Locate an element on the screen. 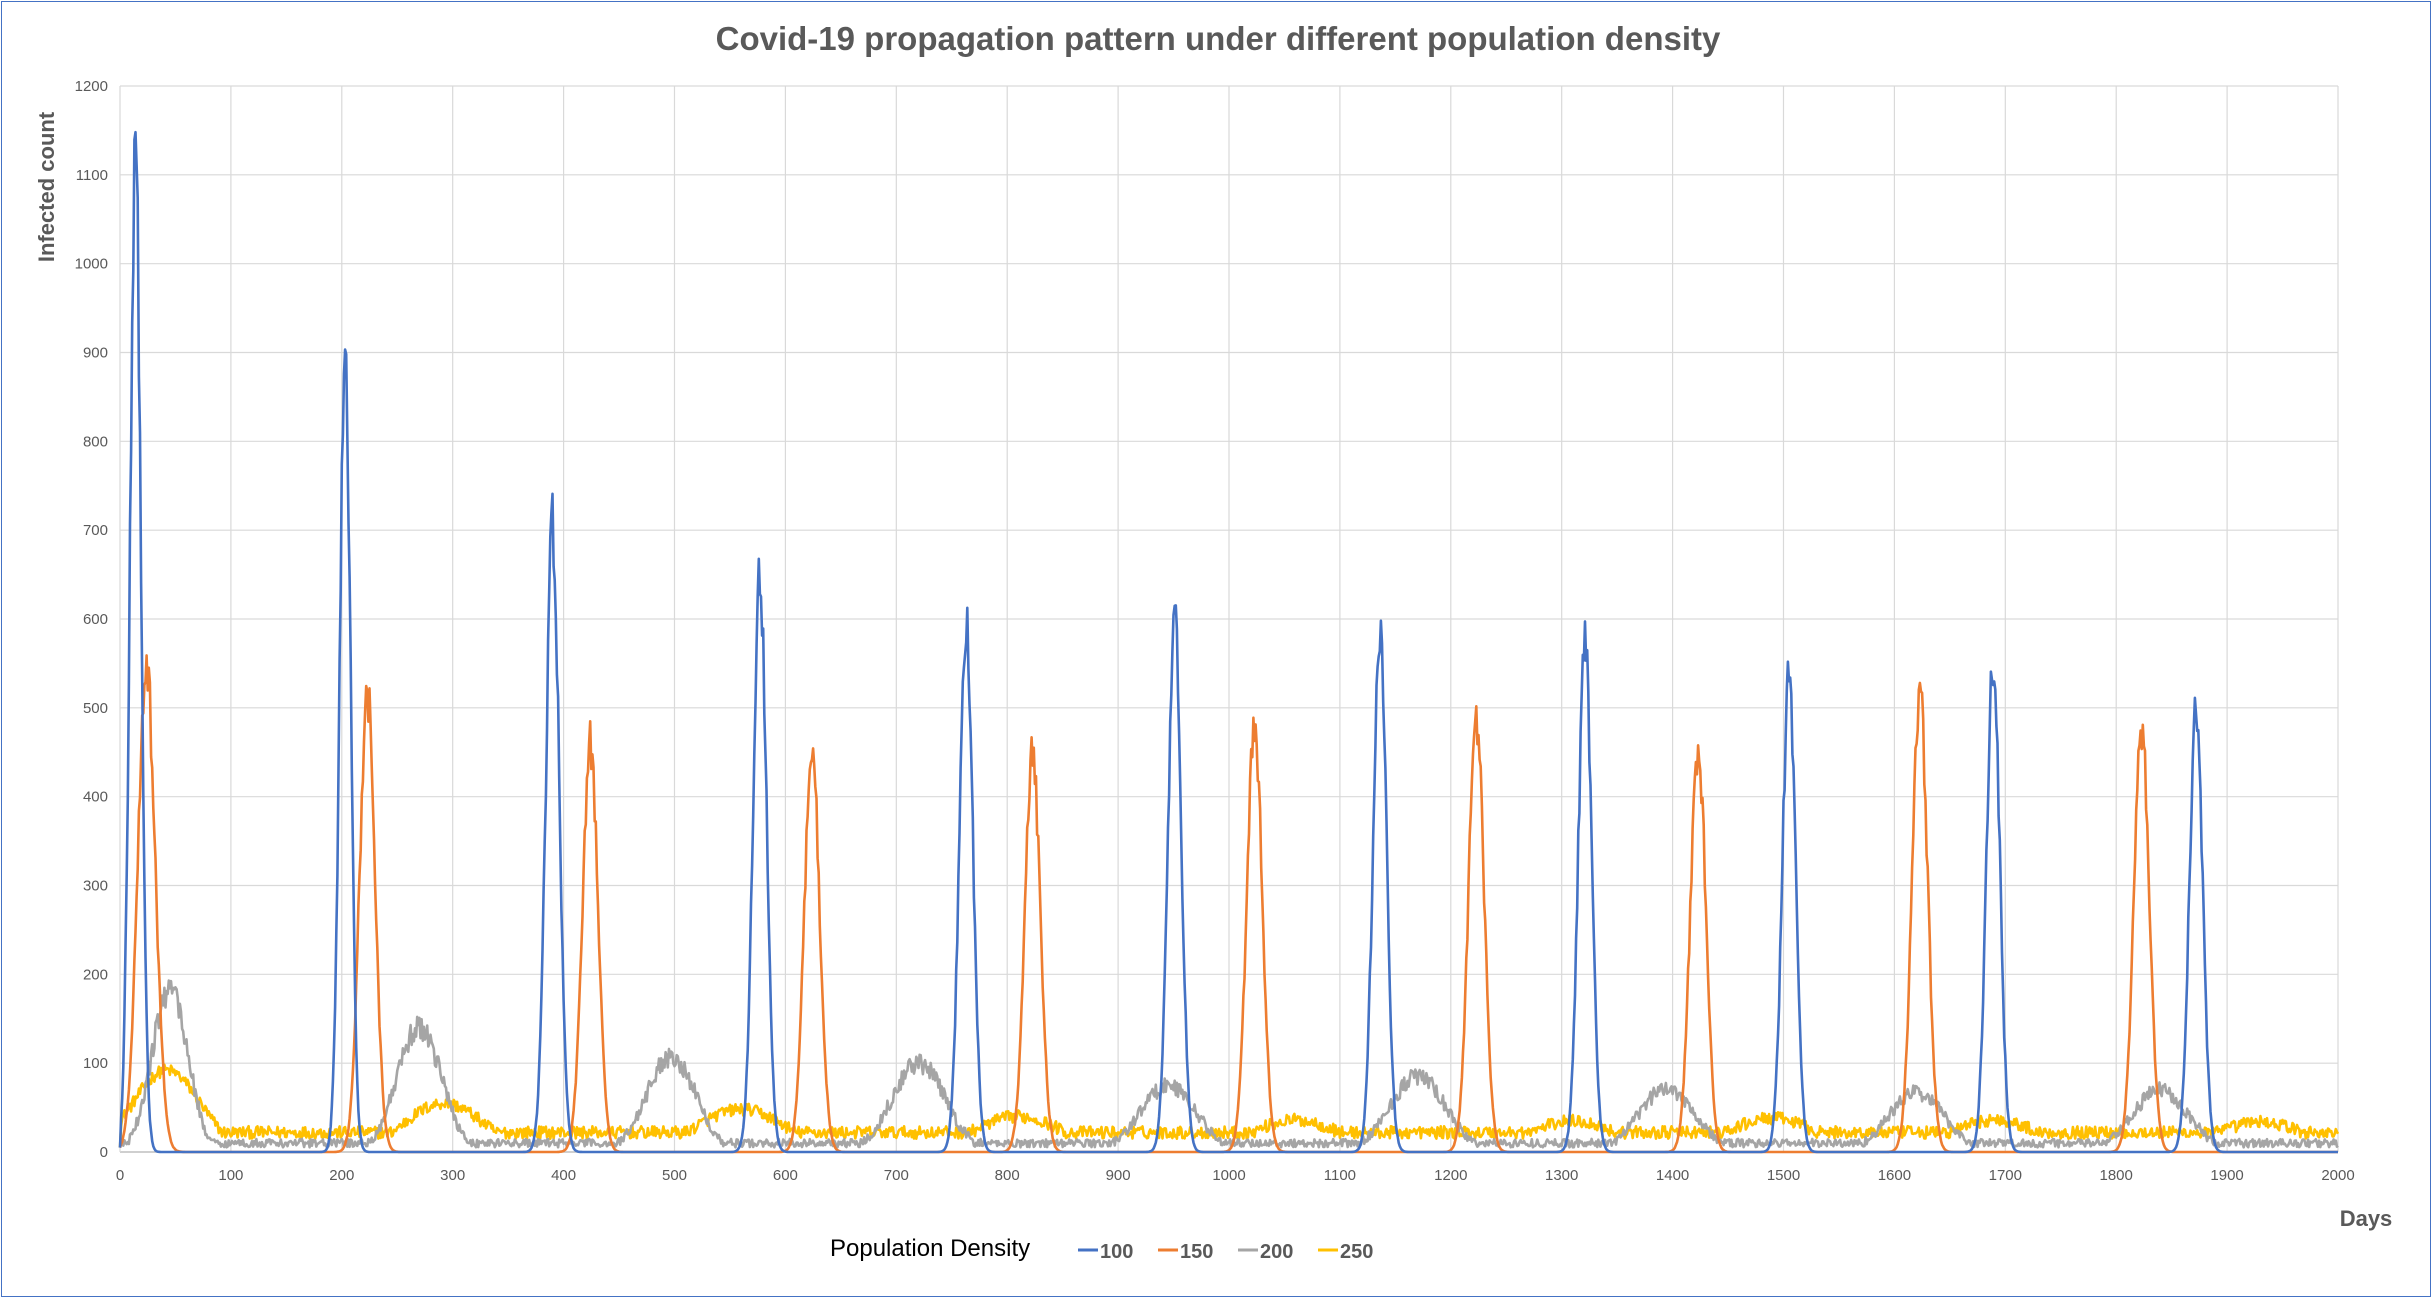 This screenshot has width=2434, height=1300. x-tick-label: 700 is located at coordinates (896, 1175).